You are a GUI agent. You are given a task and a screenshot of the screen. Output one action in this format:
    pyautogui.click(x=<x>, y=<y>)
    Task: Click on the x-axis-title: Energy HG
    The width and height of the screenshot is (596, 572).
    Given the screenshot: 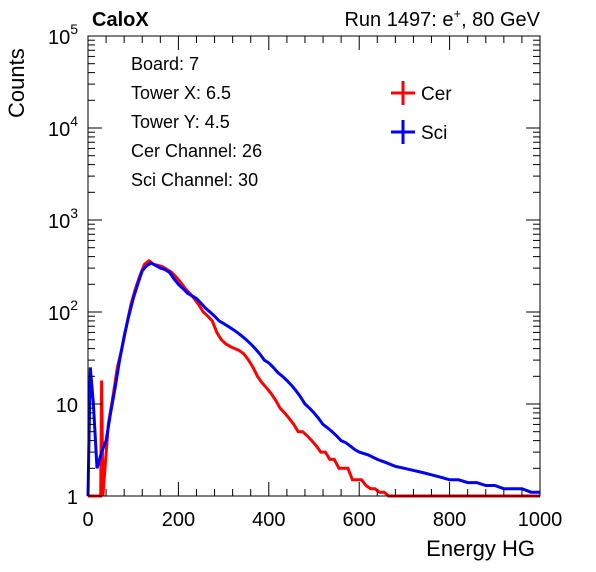 What is the action you would take?
    pyautogui.click(x=480, y=548)
    